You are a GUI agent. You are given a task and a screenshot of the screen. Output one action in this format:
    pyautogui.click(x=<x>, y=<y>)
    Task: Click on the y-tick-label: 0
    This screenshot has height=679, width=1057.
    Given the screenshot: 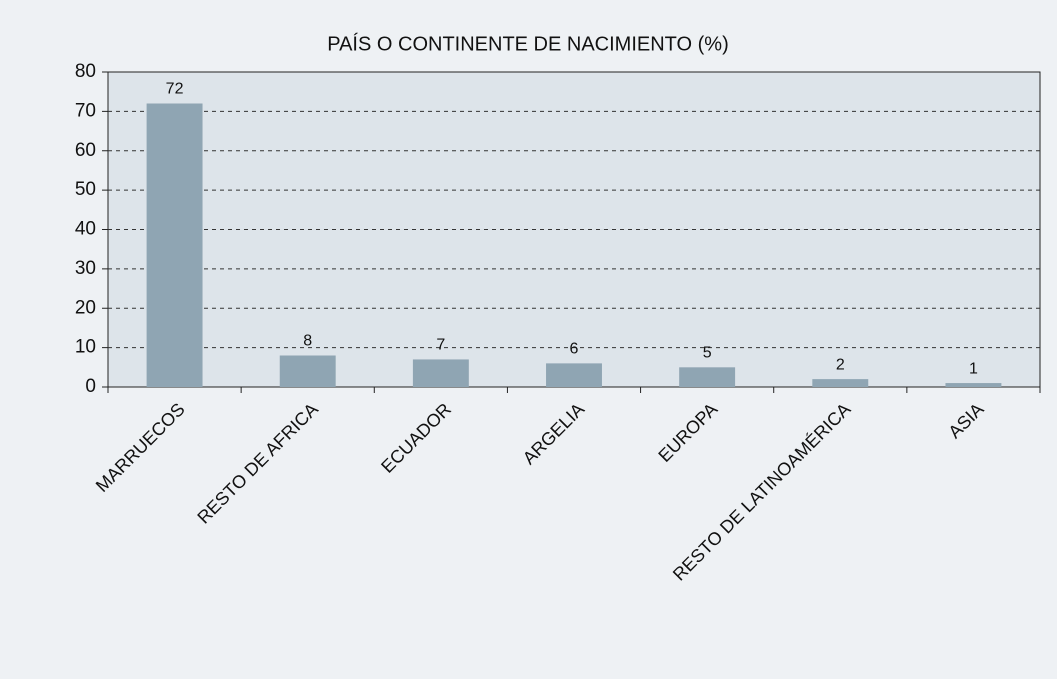 What is the action you would take?
    pyautogui.click(x=90, y=386)
    